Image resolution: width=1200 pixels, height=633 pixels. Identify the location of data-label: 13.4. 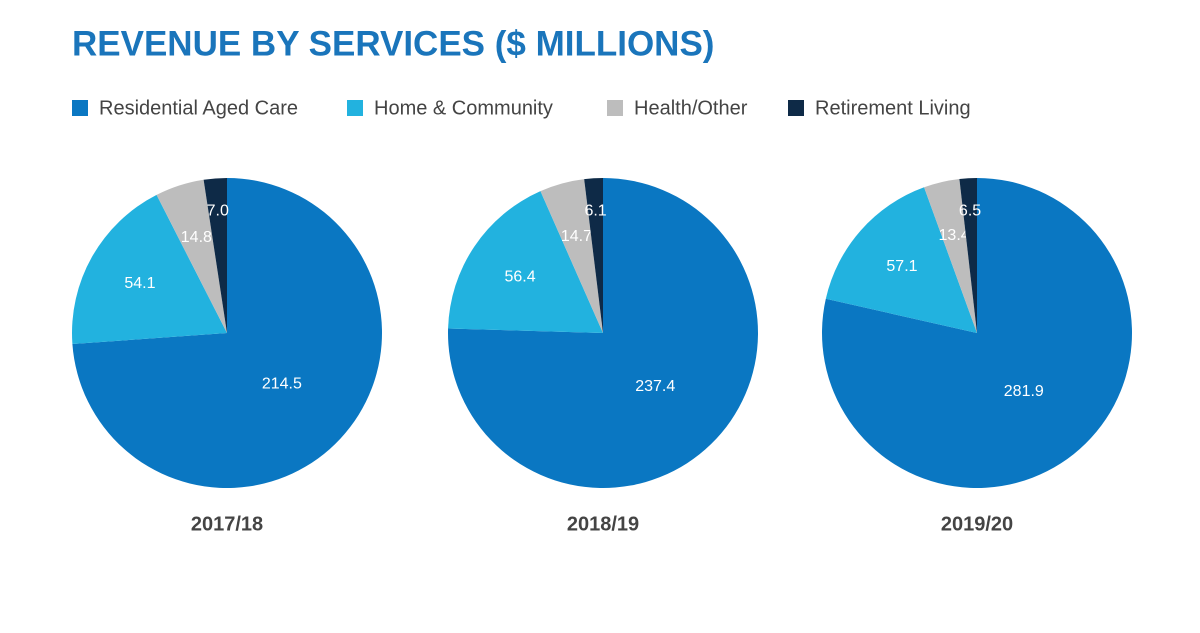
(954, 235).